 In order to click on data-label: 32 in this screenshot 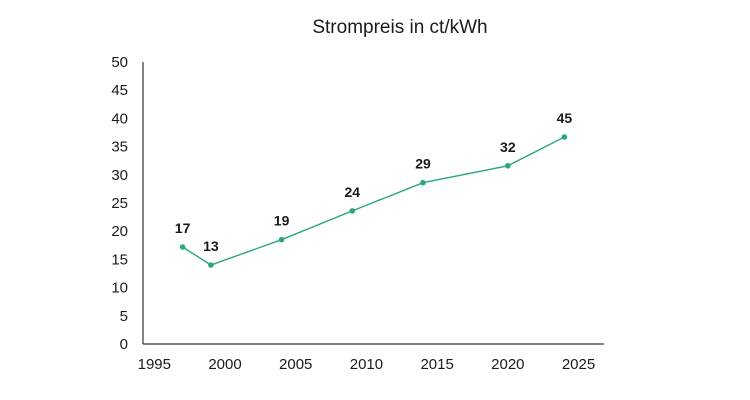, I will do `click(508, 147)`.